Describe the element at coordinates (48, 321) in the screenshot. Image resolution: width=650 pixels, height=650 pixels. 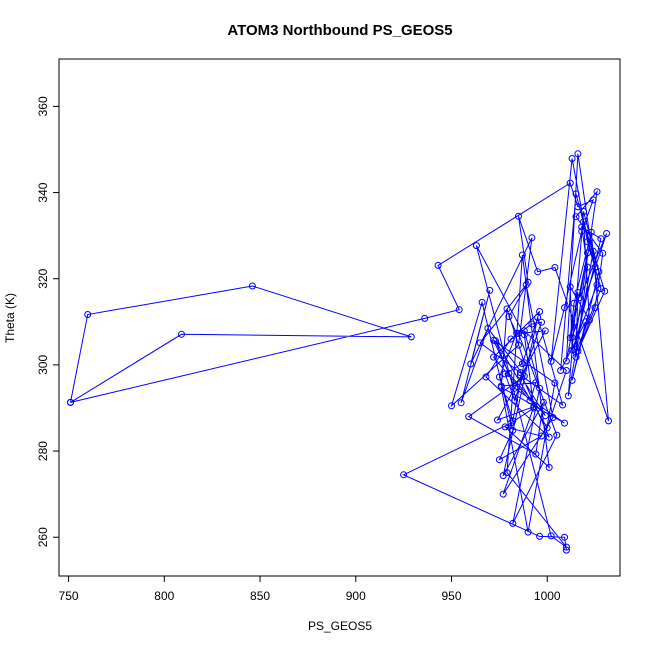
I see `y-axis: 260 280 300 320 340 360` at that location.